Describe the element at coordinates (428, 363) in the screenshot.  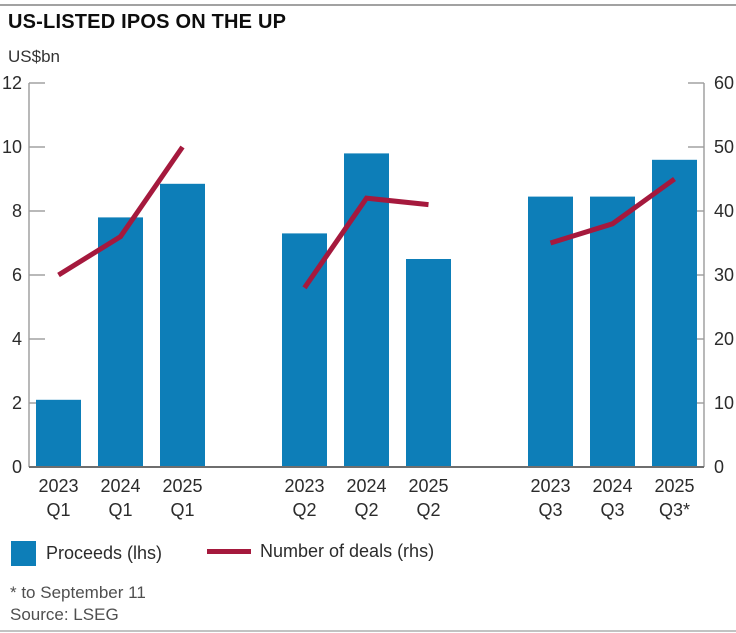
I see `proceeds-bar-2025-q2` at that location.